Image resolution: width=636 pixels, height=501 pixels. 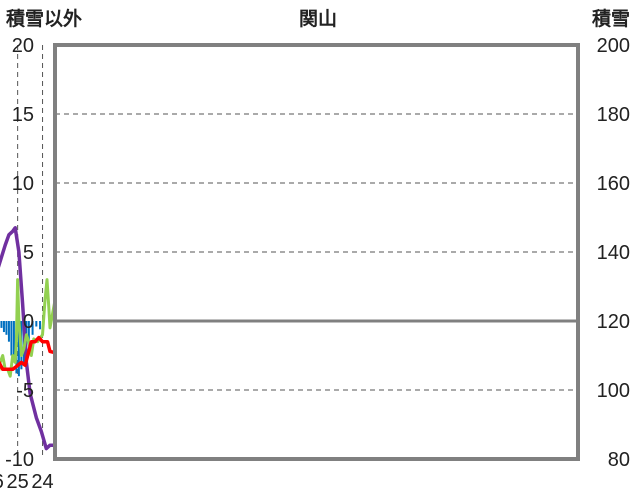 What do you see at coordinates (619, 460) in the screenshot?
I see `y-right-tick-label: 80` at bounding box center [619, 460].